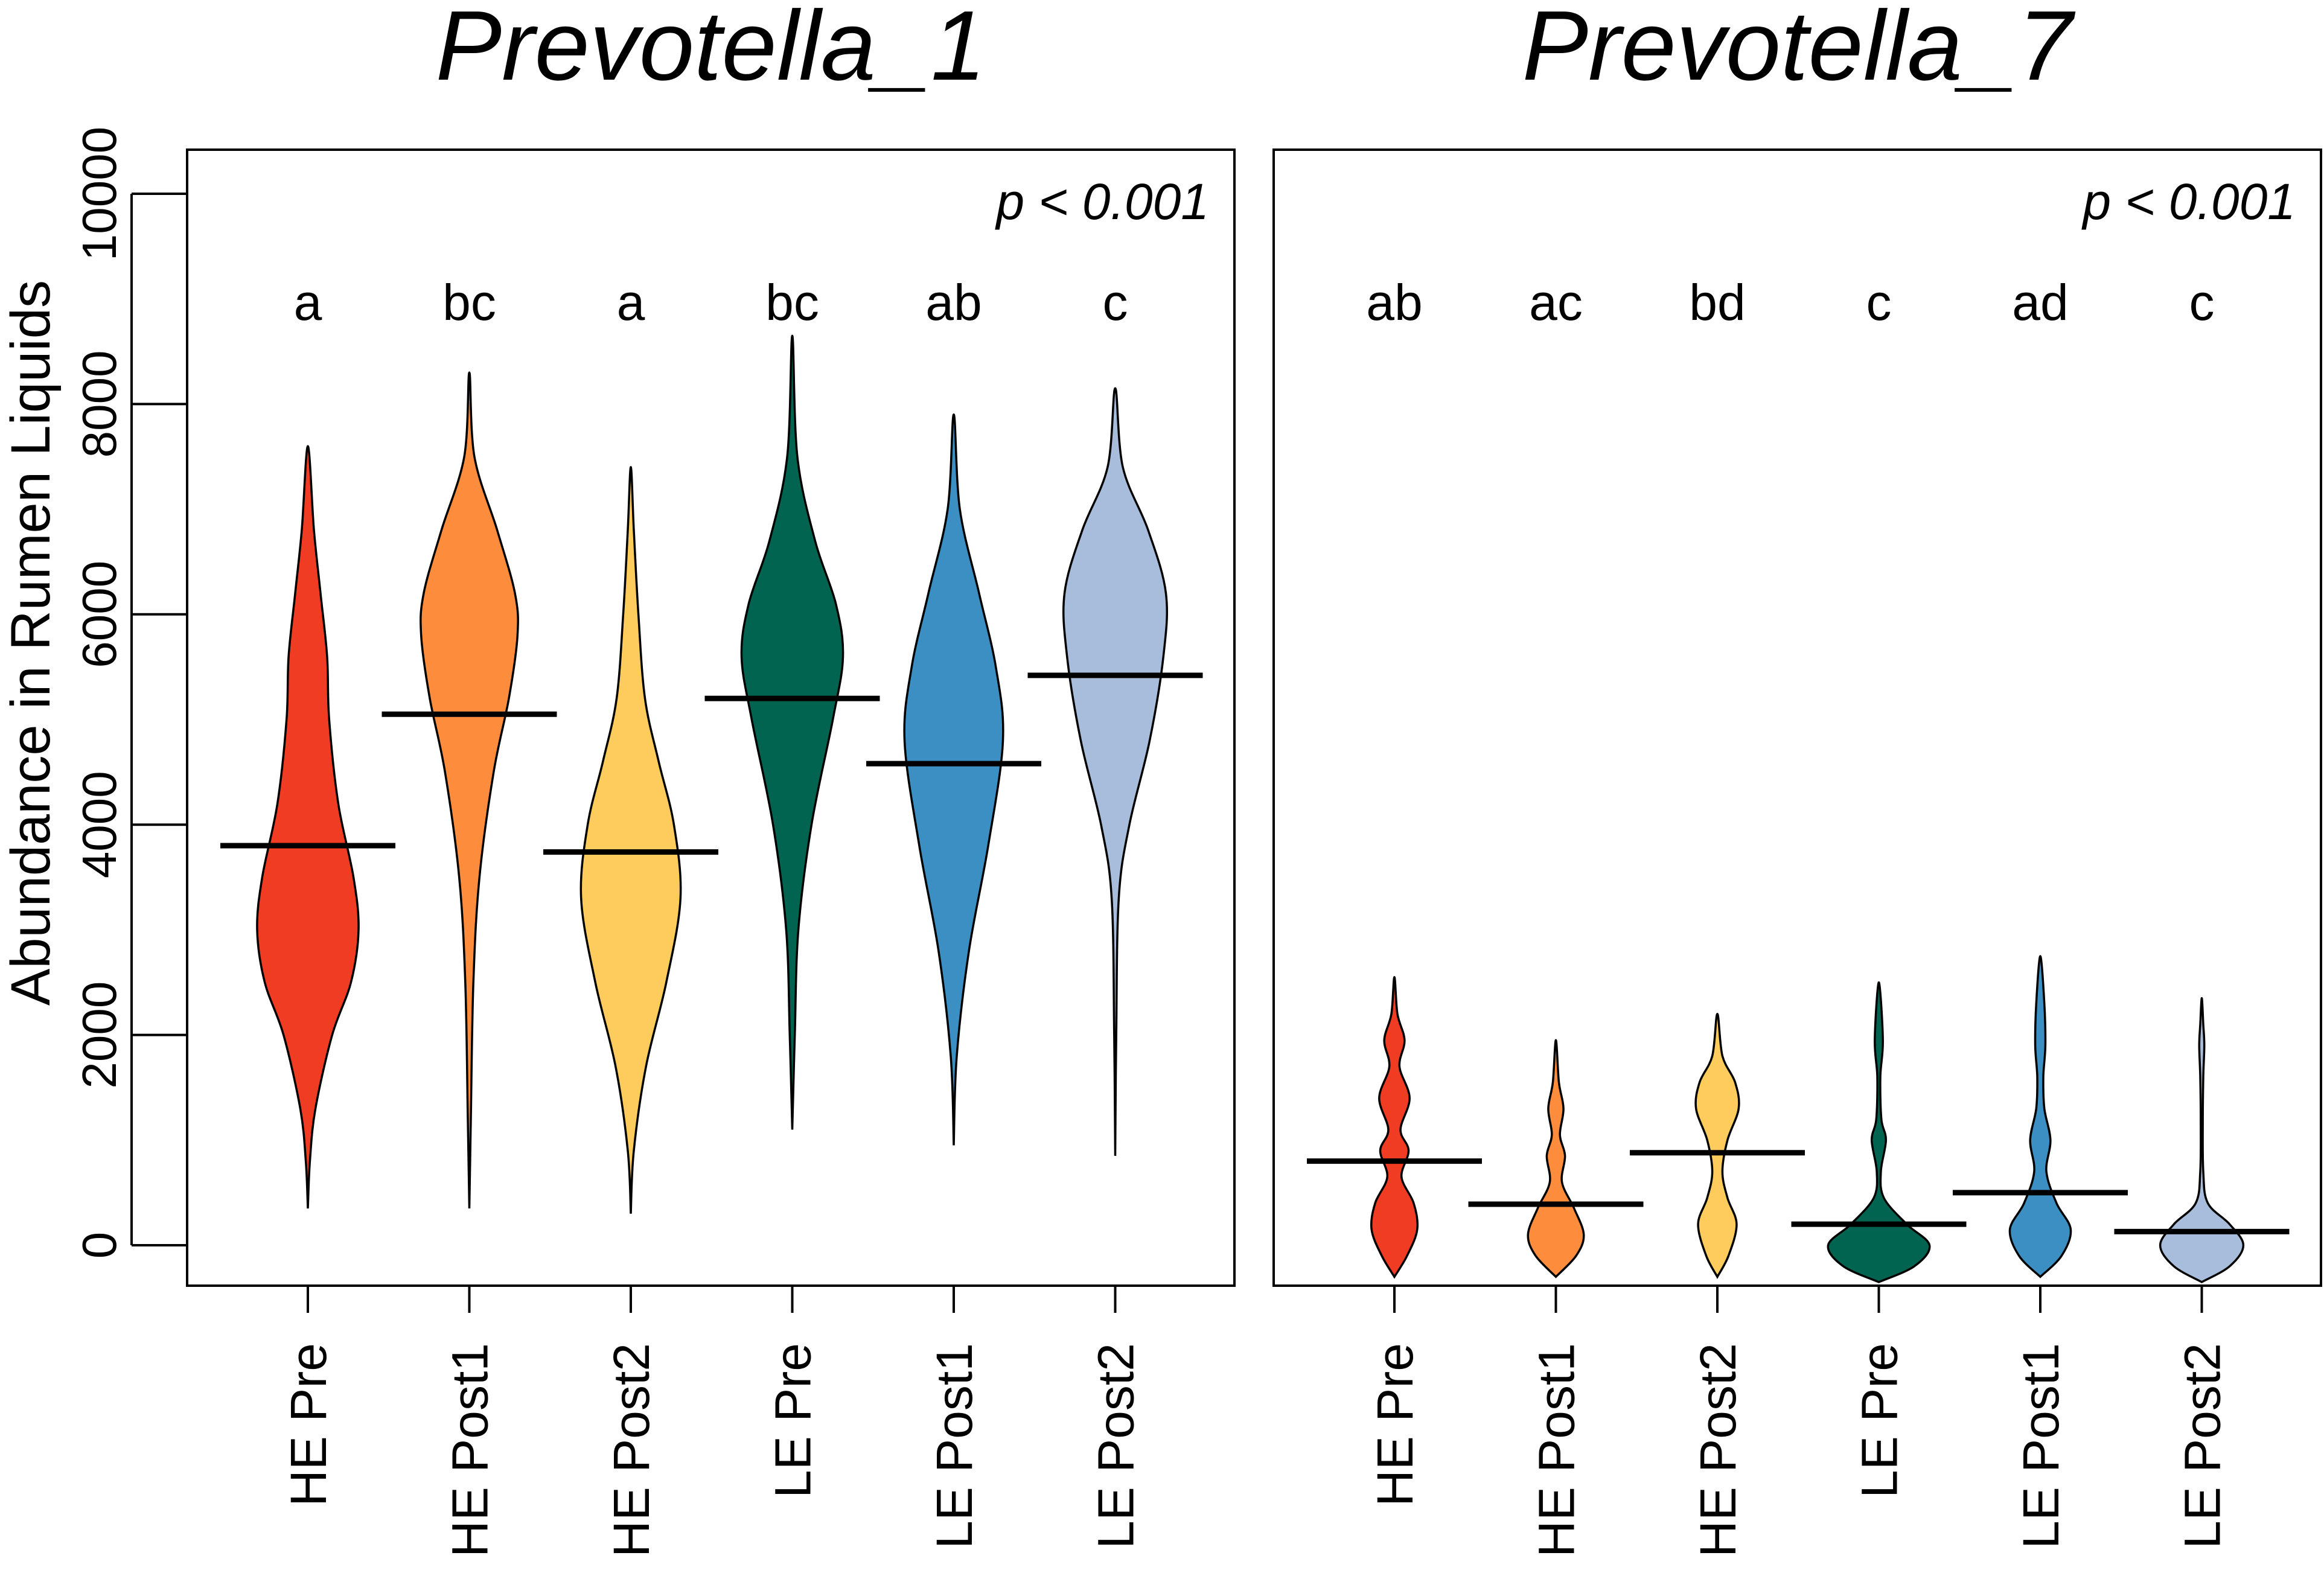  I want to click on y-tick-label: 0, so click(99, 1245).